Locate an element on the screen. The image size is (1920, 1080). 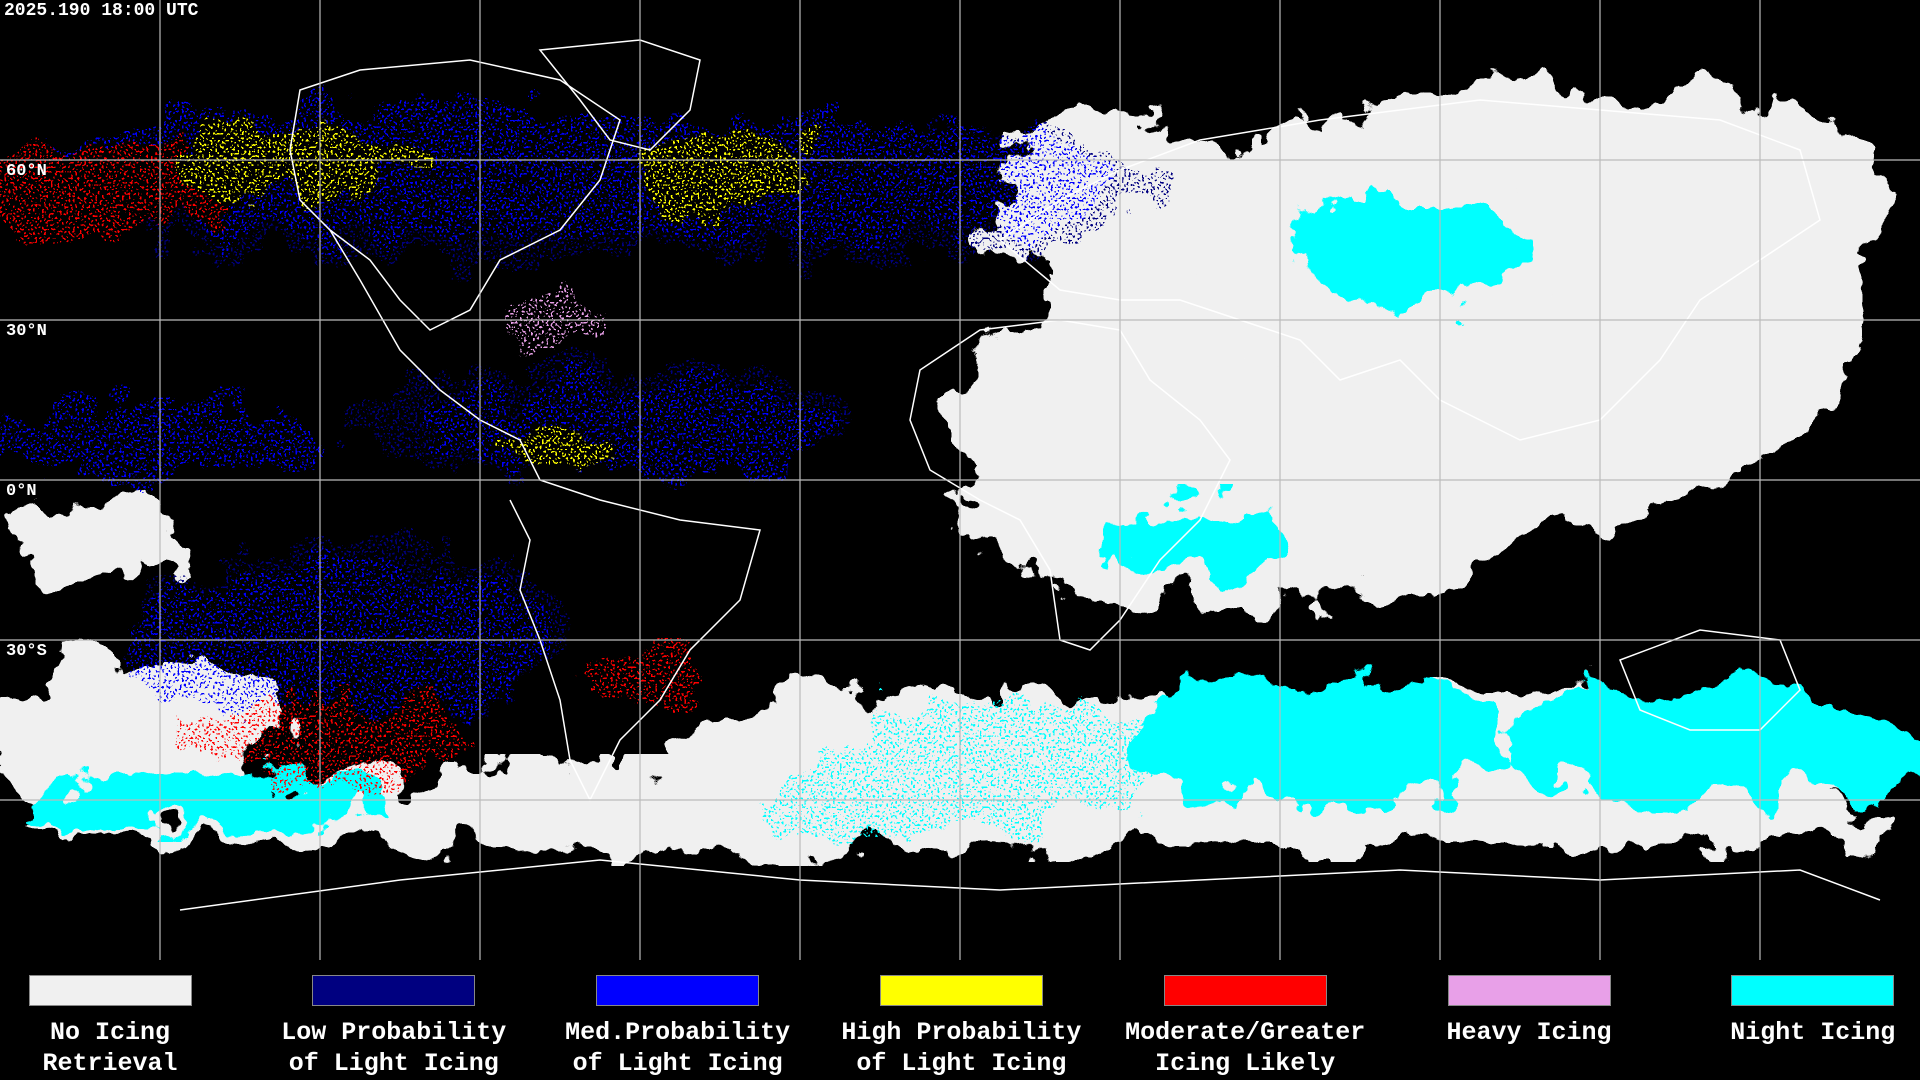
legend-label-line: High Probability is located at coordinates (961, 1032).